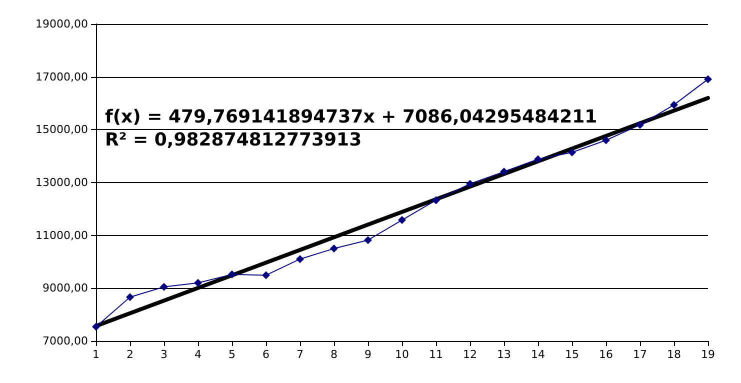 Image resolution: width=741 pixels, height=383 pixels. Describe the element at coordinates (130, 354) in the screenshot. I see `x-tick-label: 2` at that location.